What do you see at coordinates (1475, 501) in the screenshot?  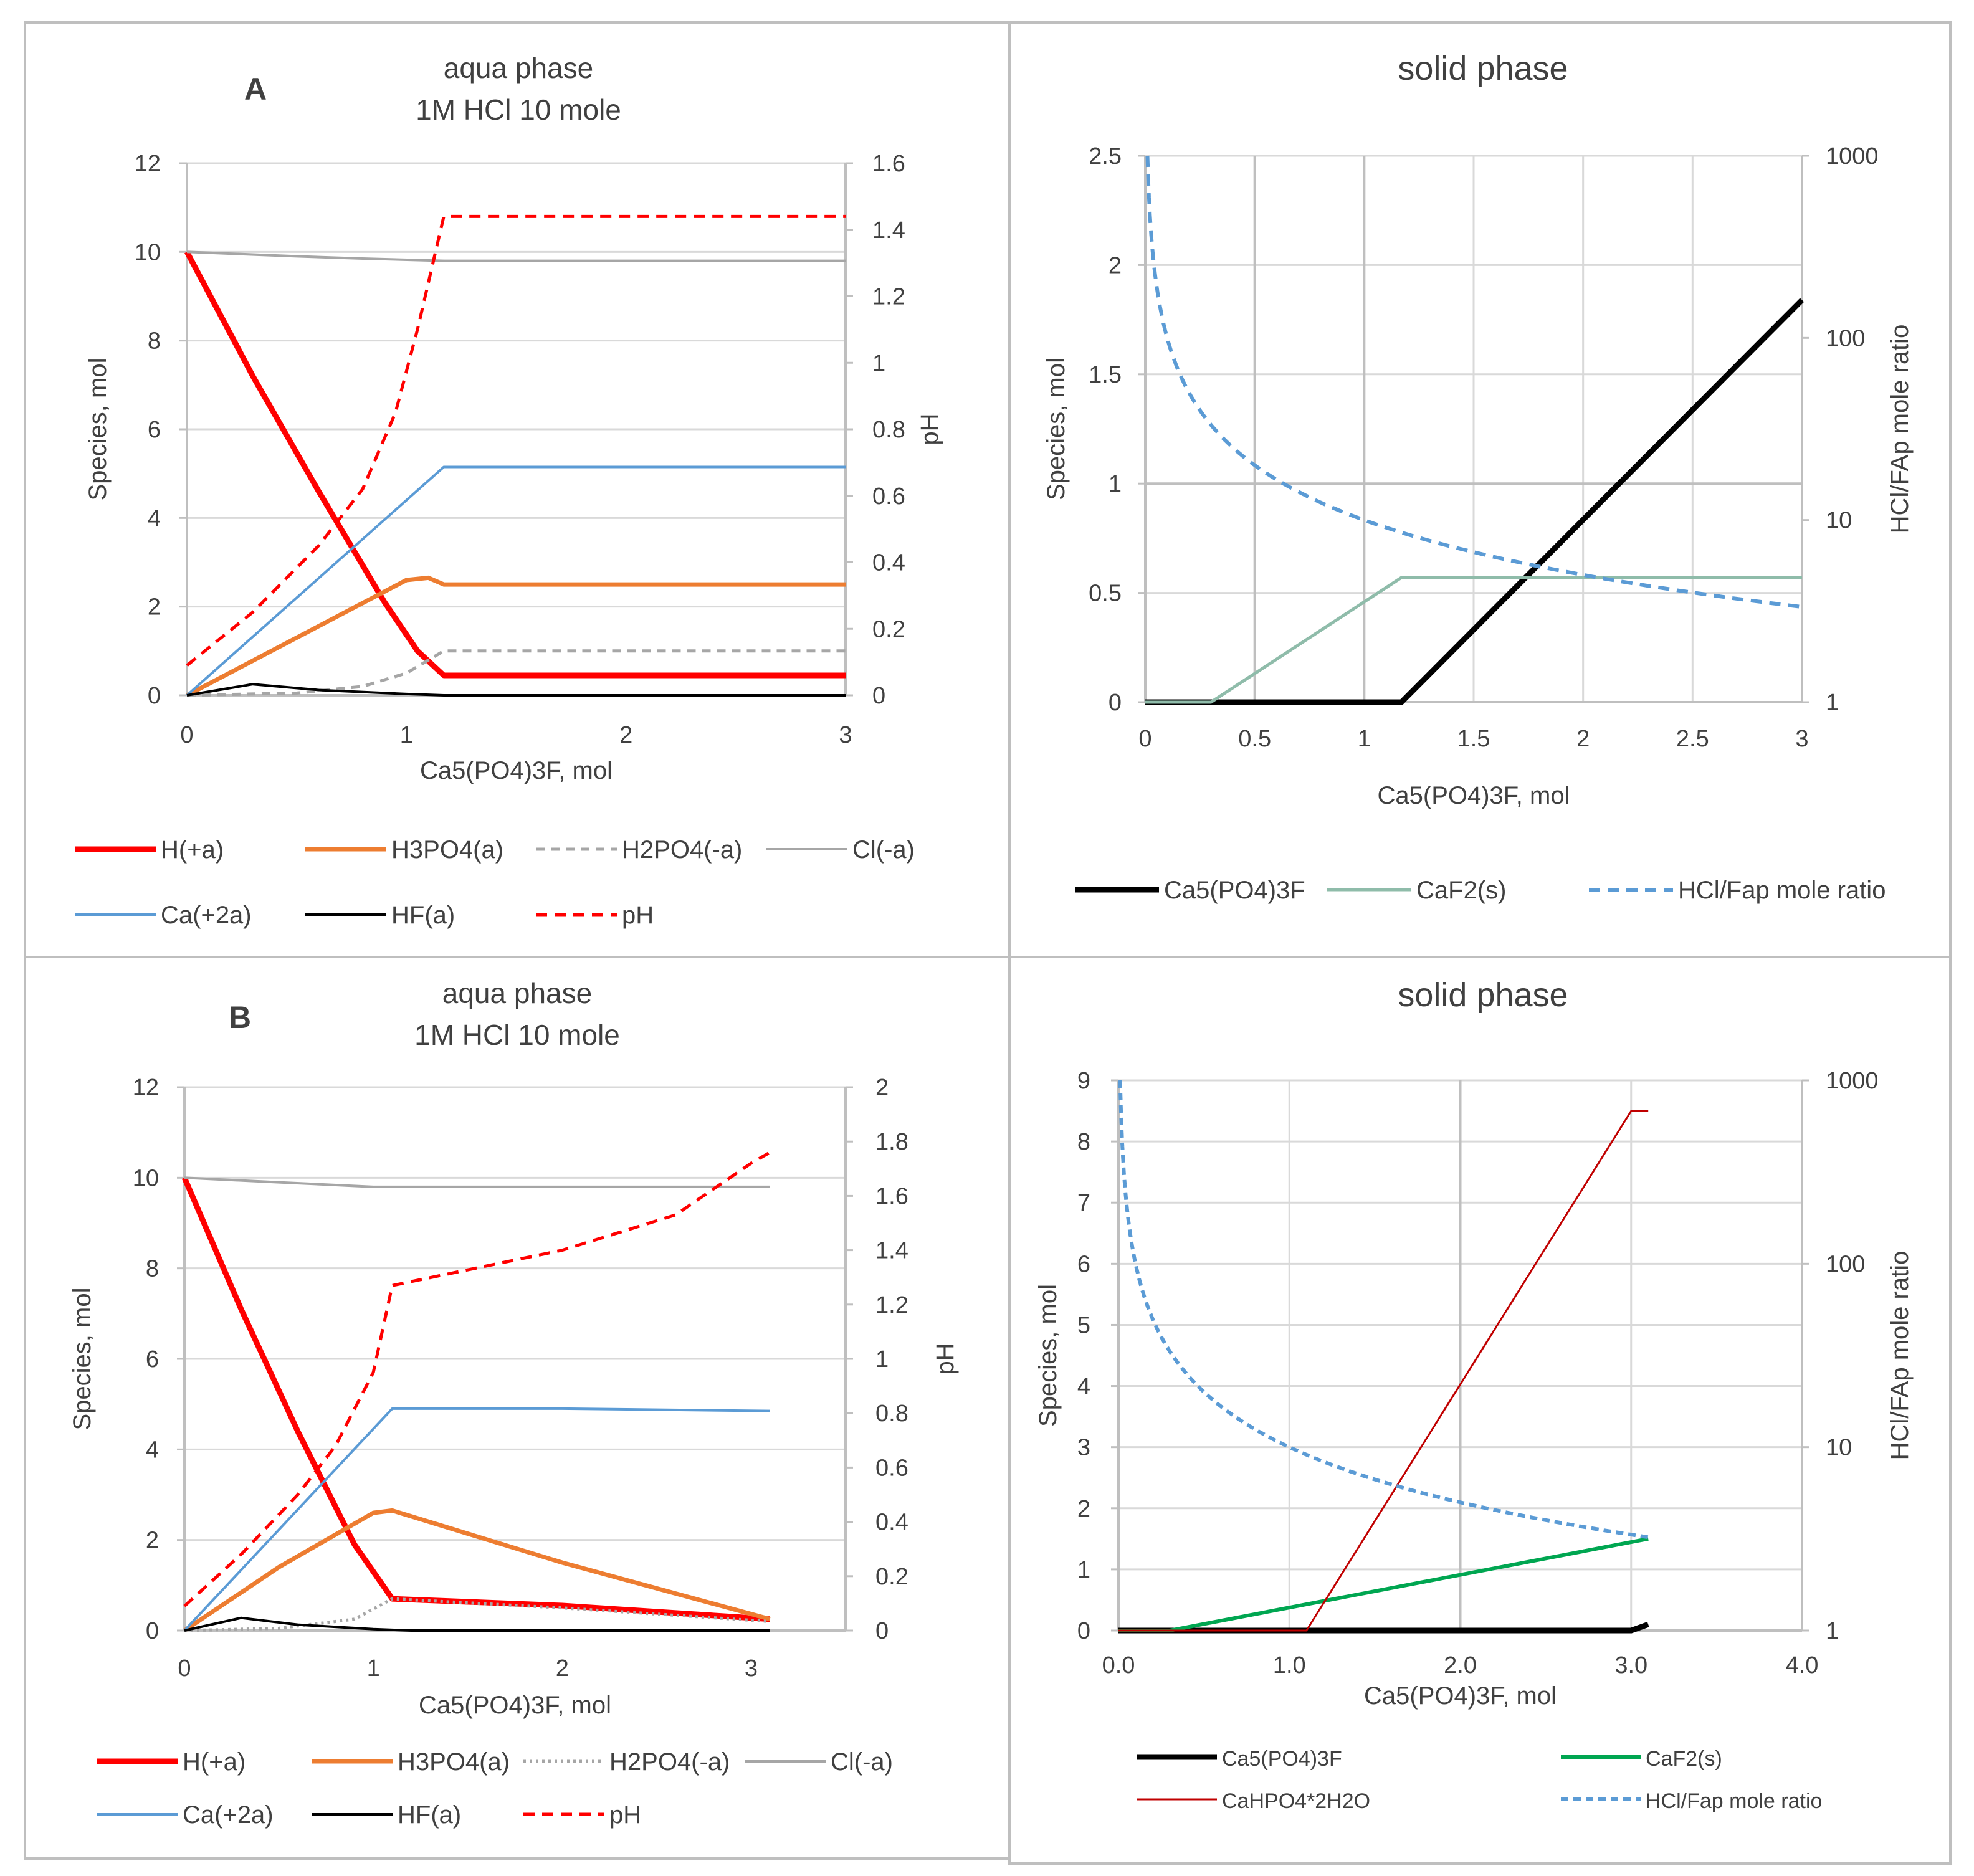 I see `series-line-ca5-po4-3f` at bounding box center [1475, 501].